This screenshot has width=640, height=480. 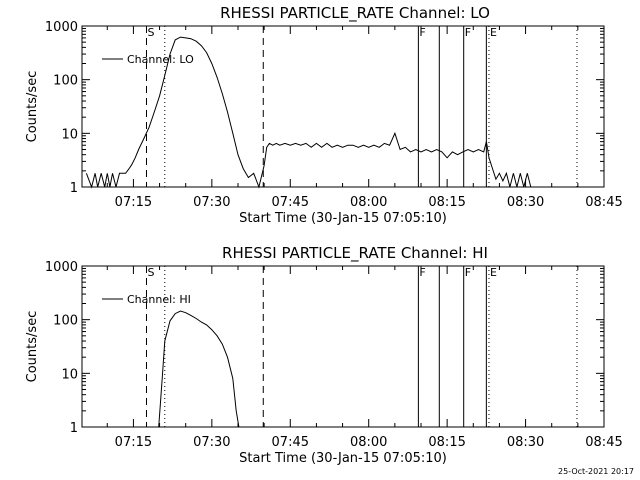 I want to click on chart-title: RHESSI PARTICLE_RATE Channel: HI, so click(x=355, y=253).